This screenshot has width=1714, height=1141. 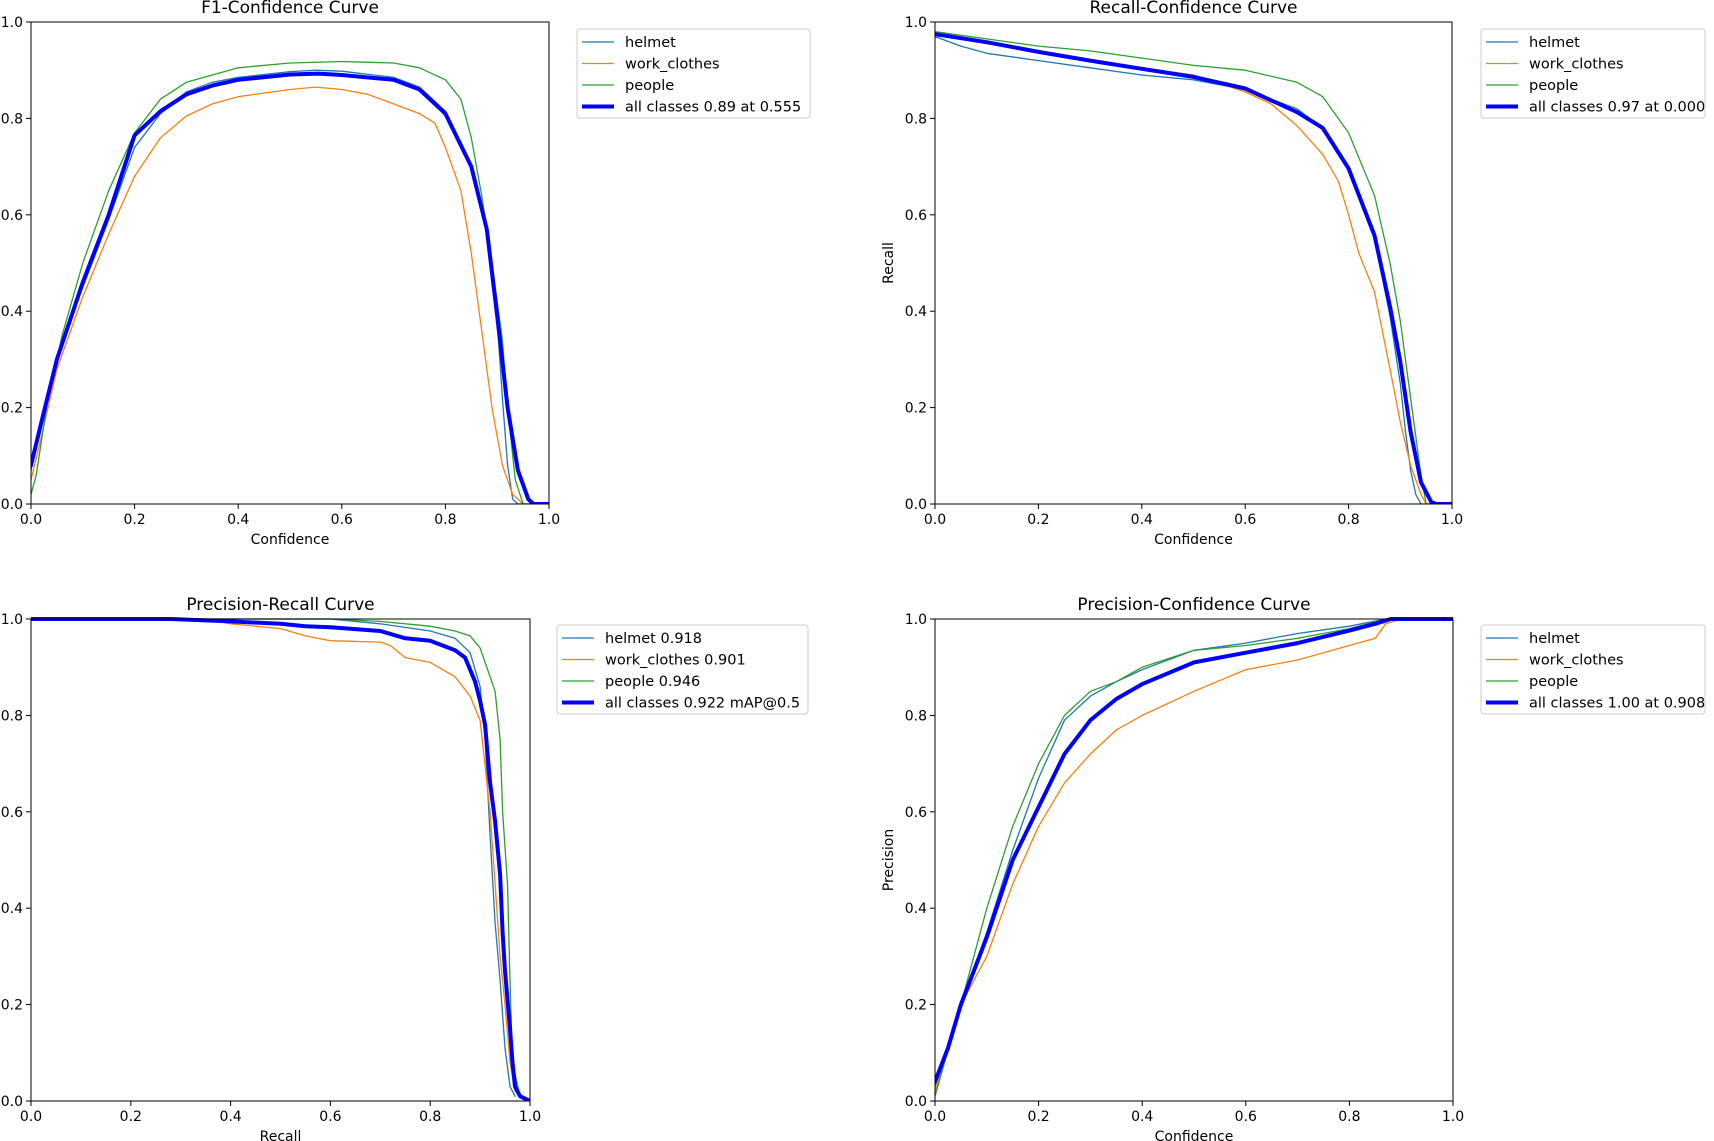 I want to click on chart-title: F1-Confidence Curve, so click(x=290, y=9).